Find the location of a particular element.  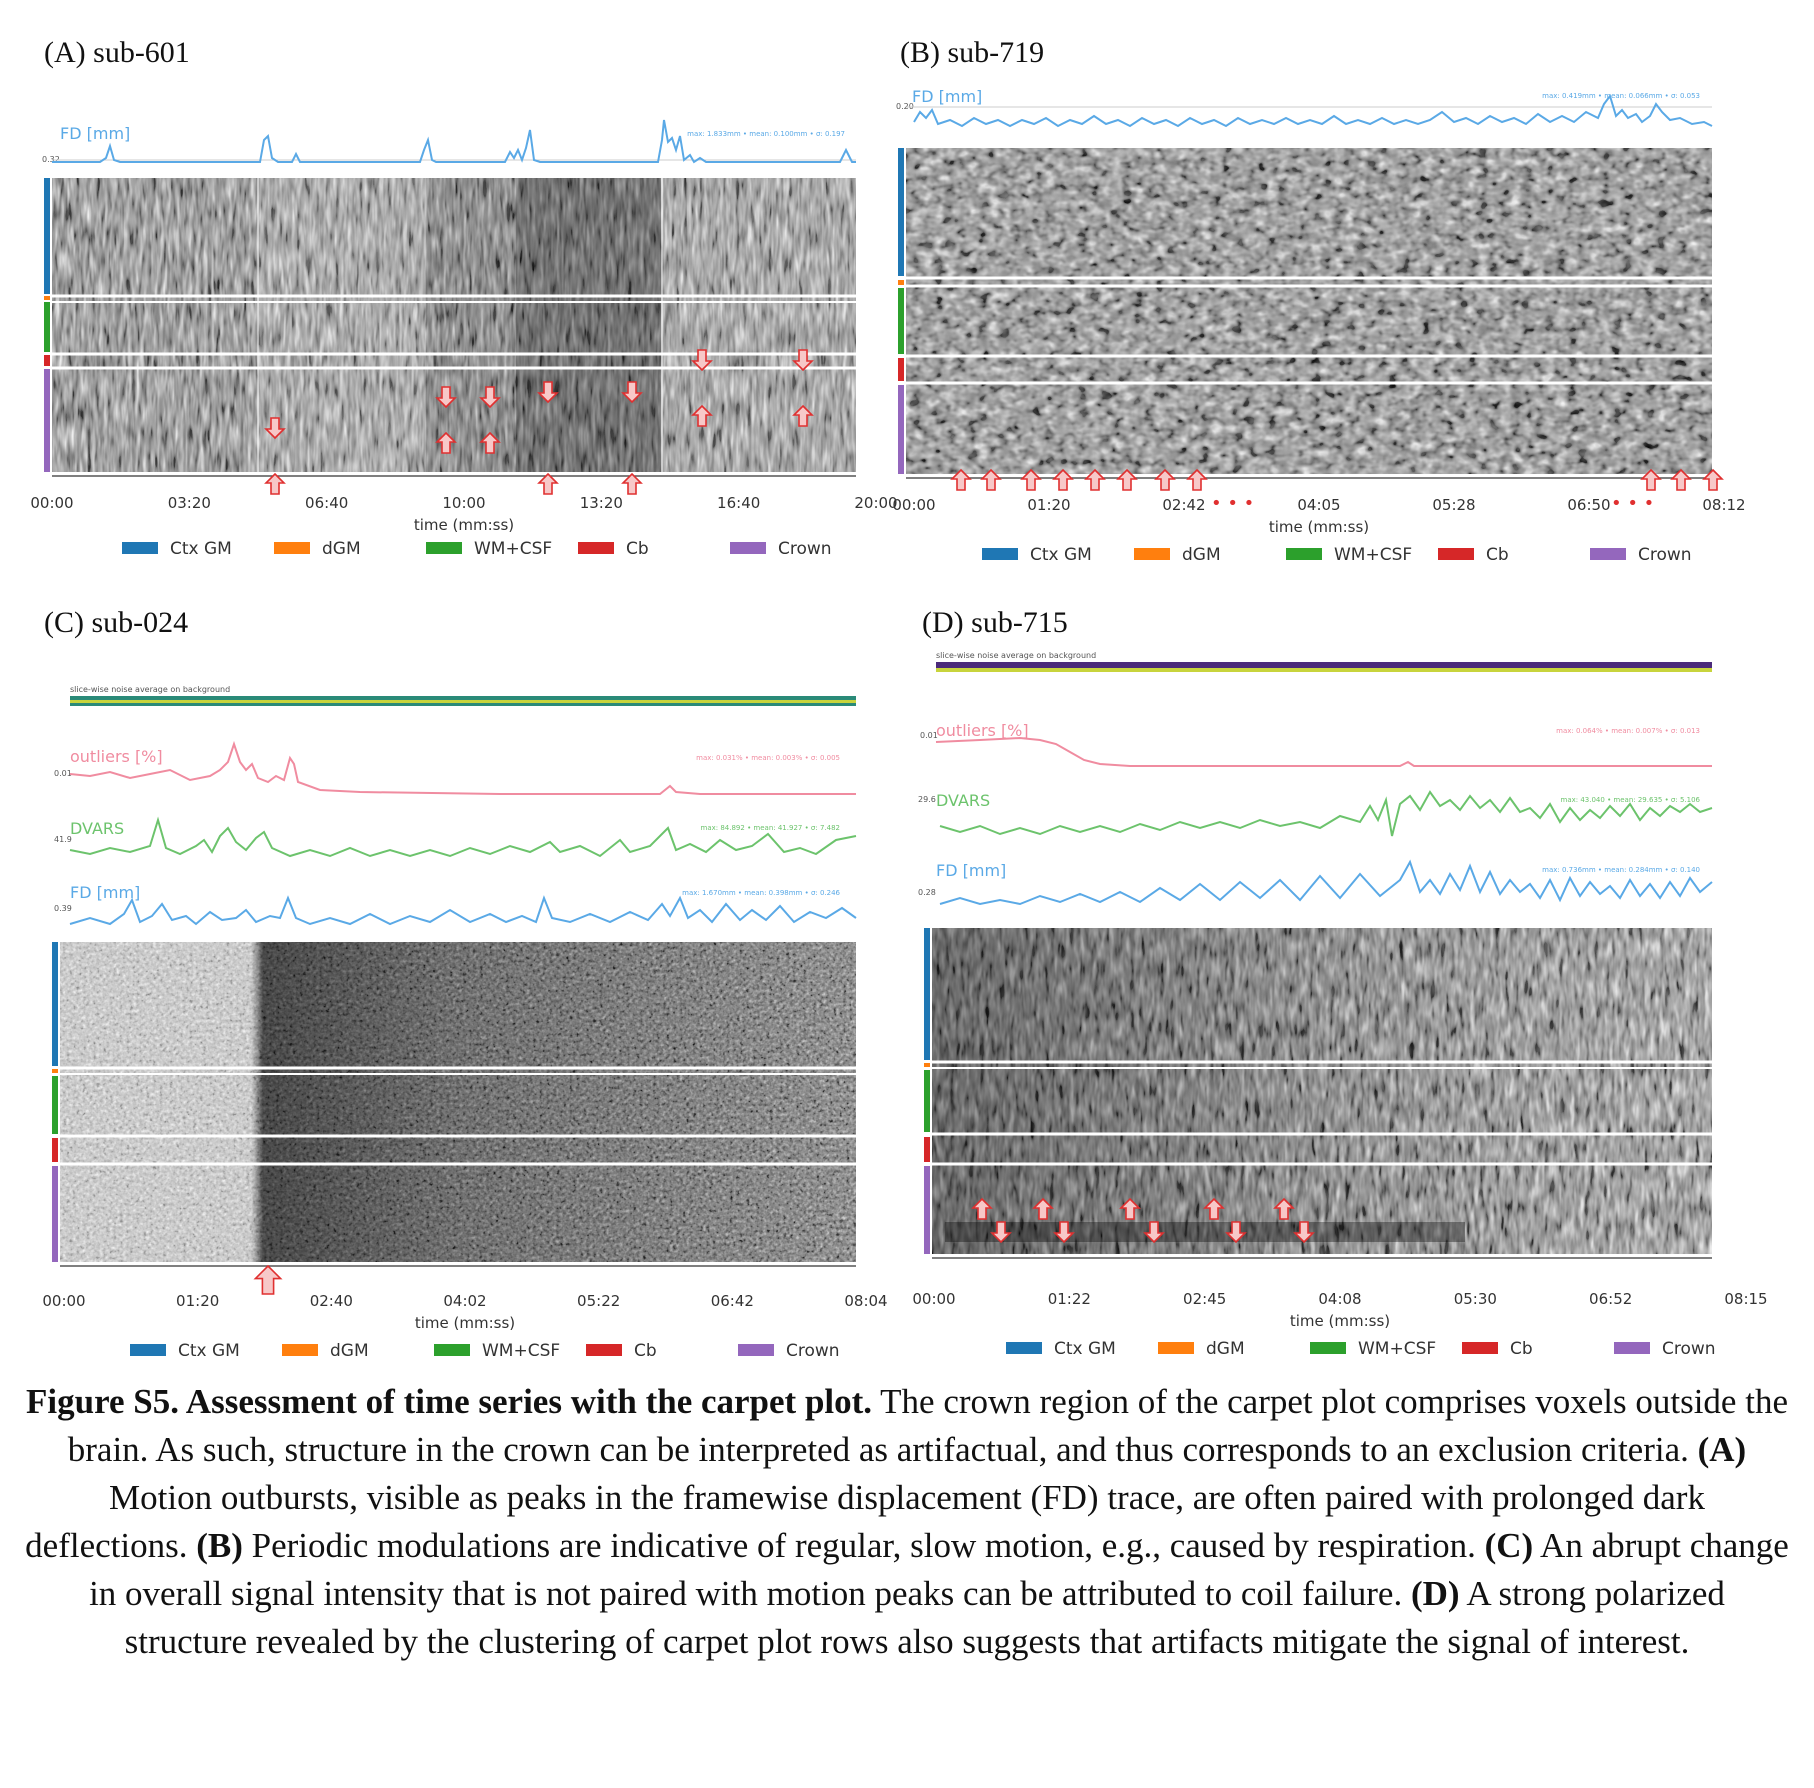

panel-c-region-dgm is located at coordinates (55, 1071).